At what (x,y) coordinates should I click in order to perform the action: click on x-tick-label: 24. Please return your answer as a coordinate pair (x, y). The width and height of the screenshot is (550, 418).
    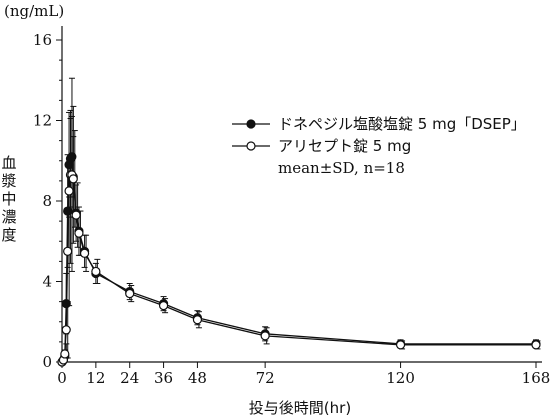
    Looking at the image, I should click on (129, 378).